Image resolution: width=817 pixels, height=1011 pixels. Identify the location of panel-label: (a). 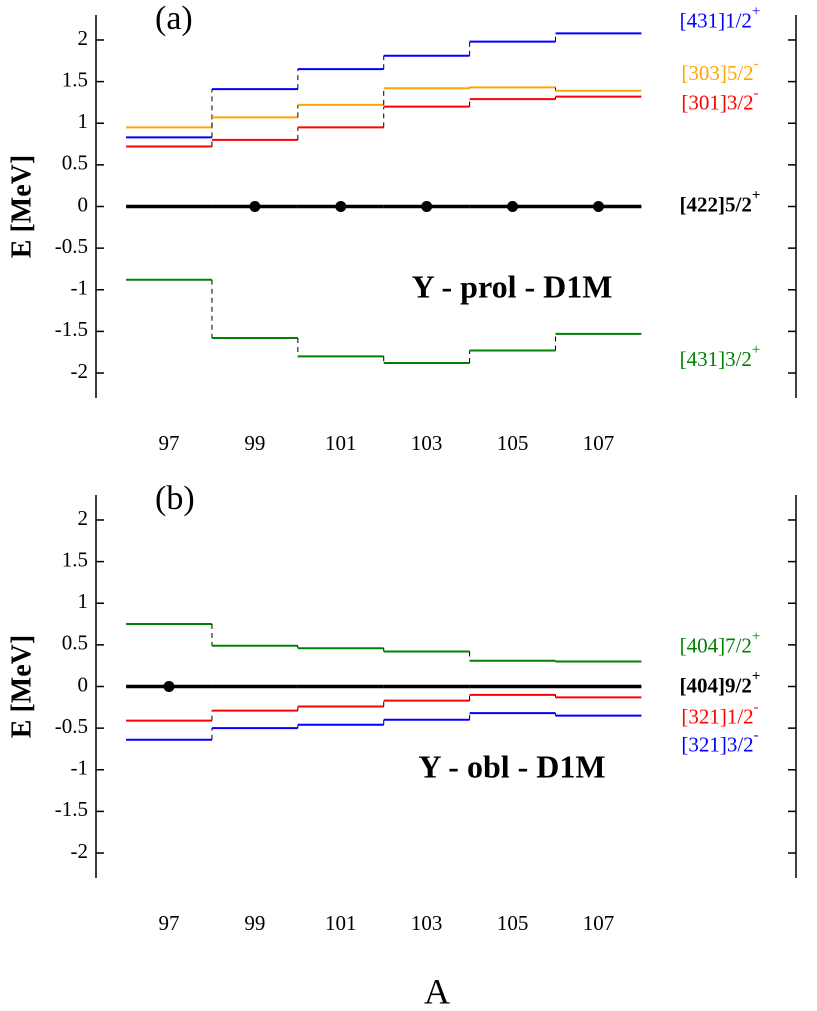
(174, 18).